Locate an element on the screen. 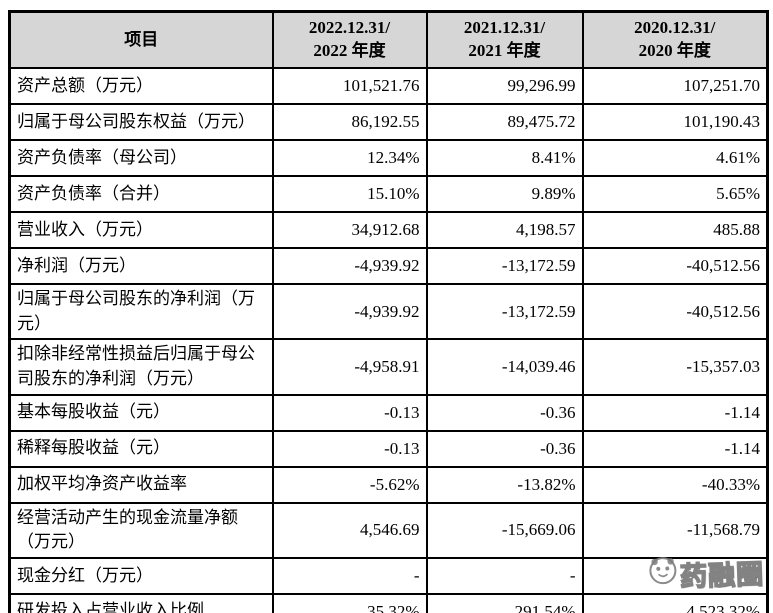 Image resolution: width=773 pixels, height=613 pixels. cell-value: 15.10% is located at coordinates (349, 194).